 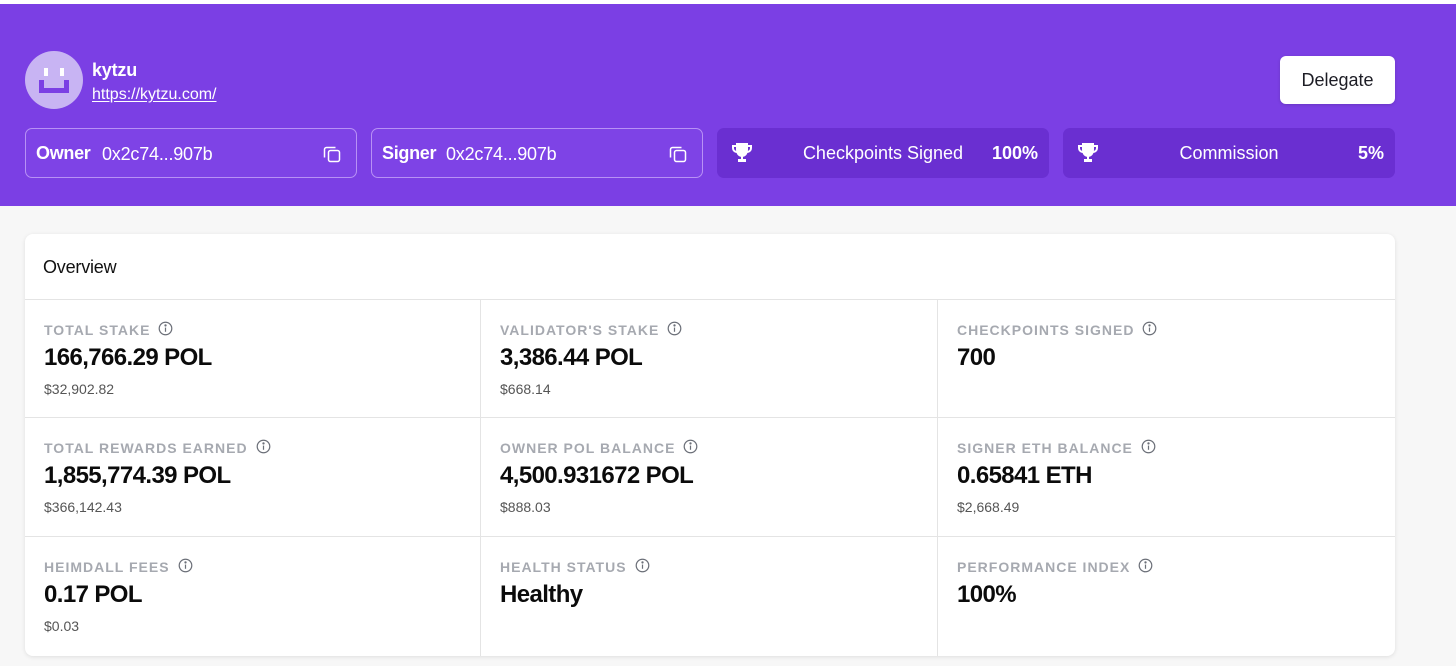 What do you see at coordinates (709, 359) in the screenshot?
I see `metric-validators-stake: VALIDATOR'S STAKE 3,386.44 POL $668.14` at bounding box center [709, 359].